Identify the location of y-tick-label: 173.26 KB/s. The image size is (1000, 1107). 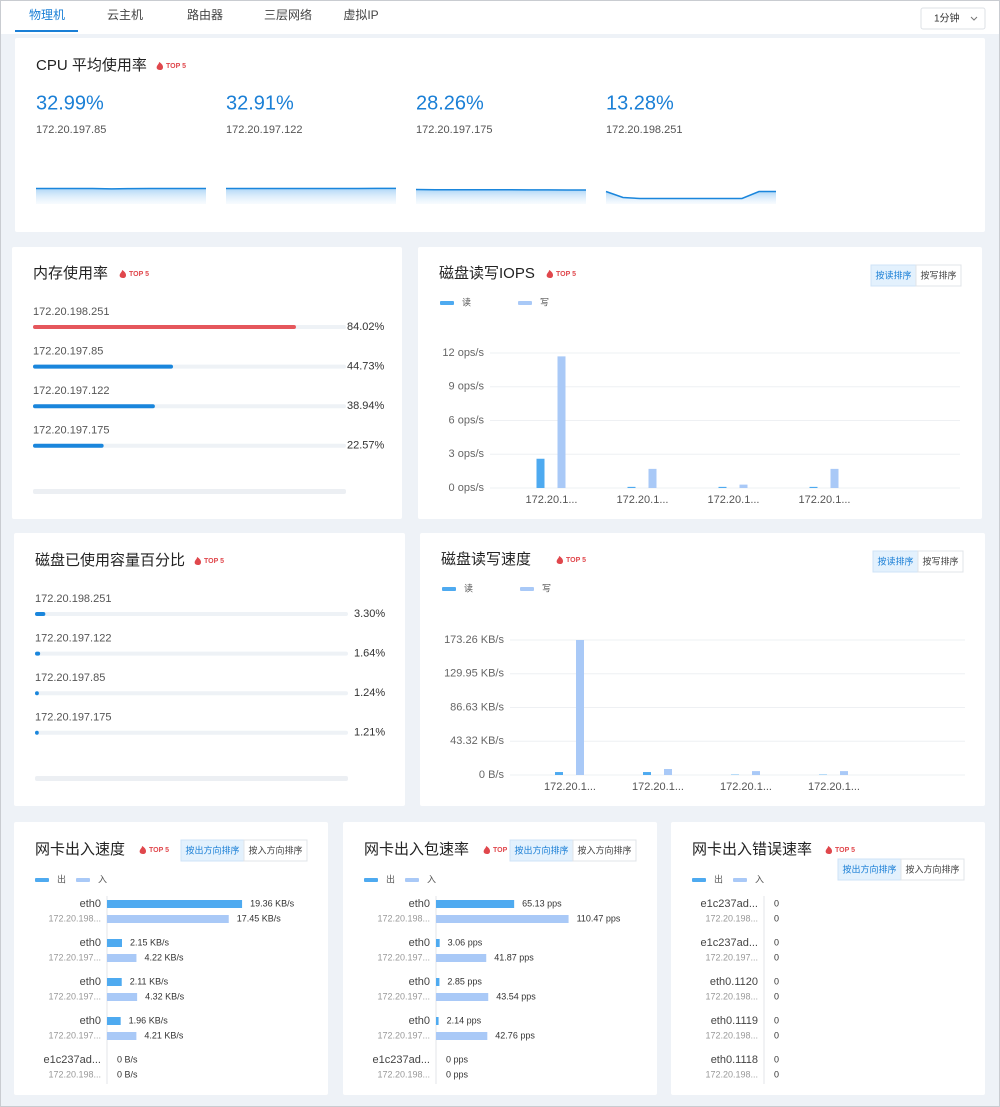
(474, 640).